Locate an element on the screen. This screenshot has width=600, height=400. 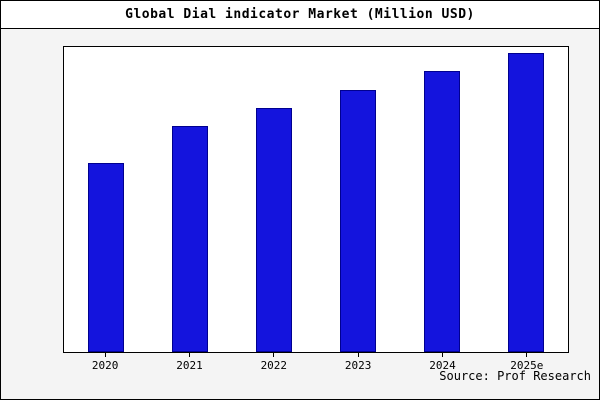
x-axis-labels: 2020 2021 2022 2023 2024 2025e is located at coordinates (316, 362).